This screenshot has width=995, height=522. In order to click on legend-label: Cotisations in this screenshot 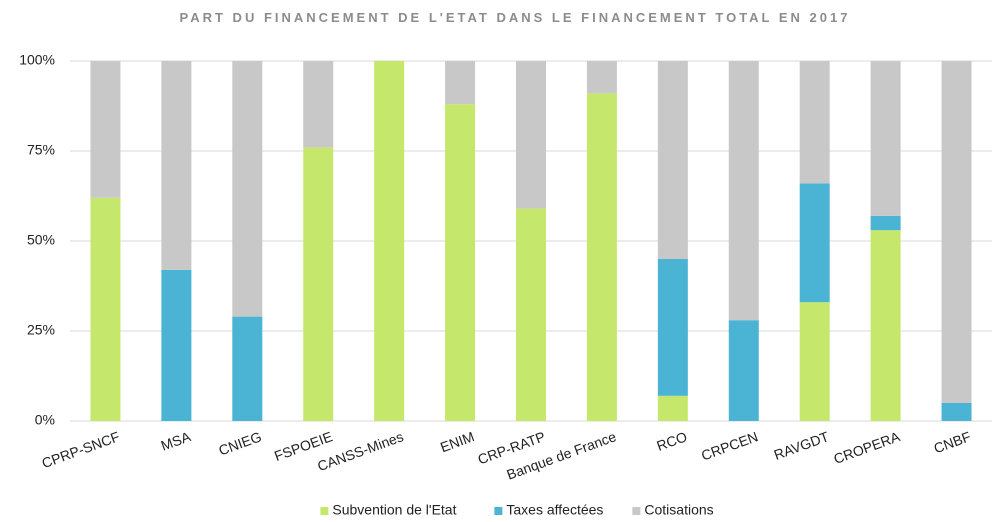, I will do `click(678, 510)`.